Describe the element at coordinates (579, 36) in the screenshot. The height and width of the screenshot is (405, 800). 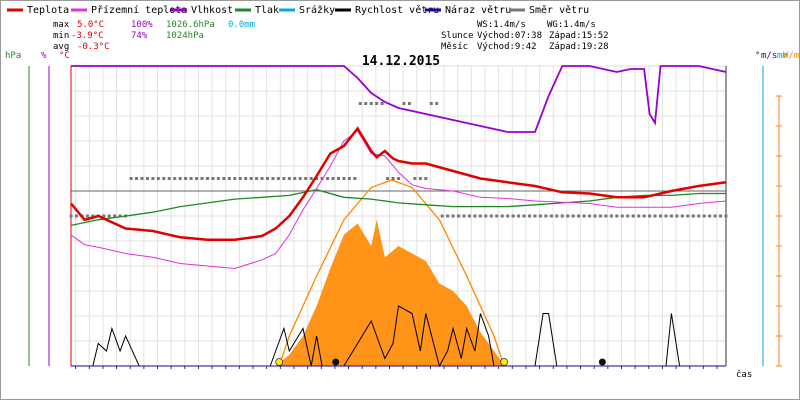
I see `sun-set: Západ:15:52` at that location.